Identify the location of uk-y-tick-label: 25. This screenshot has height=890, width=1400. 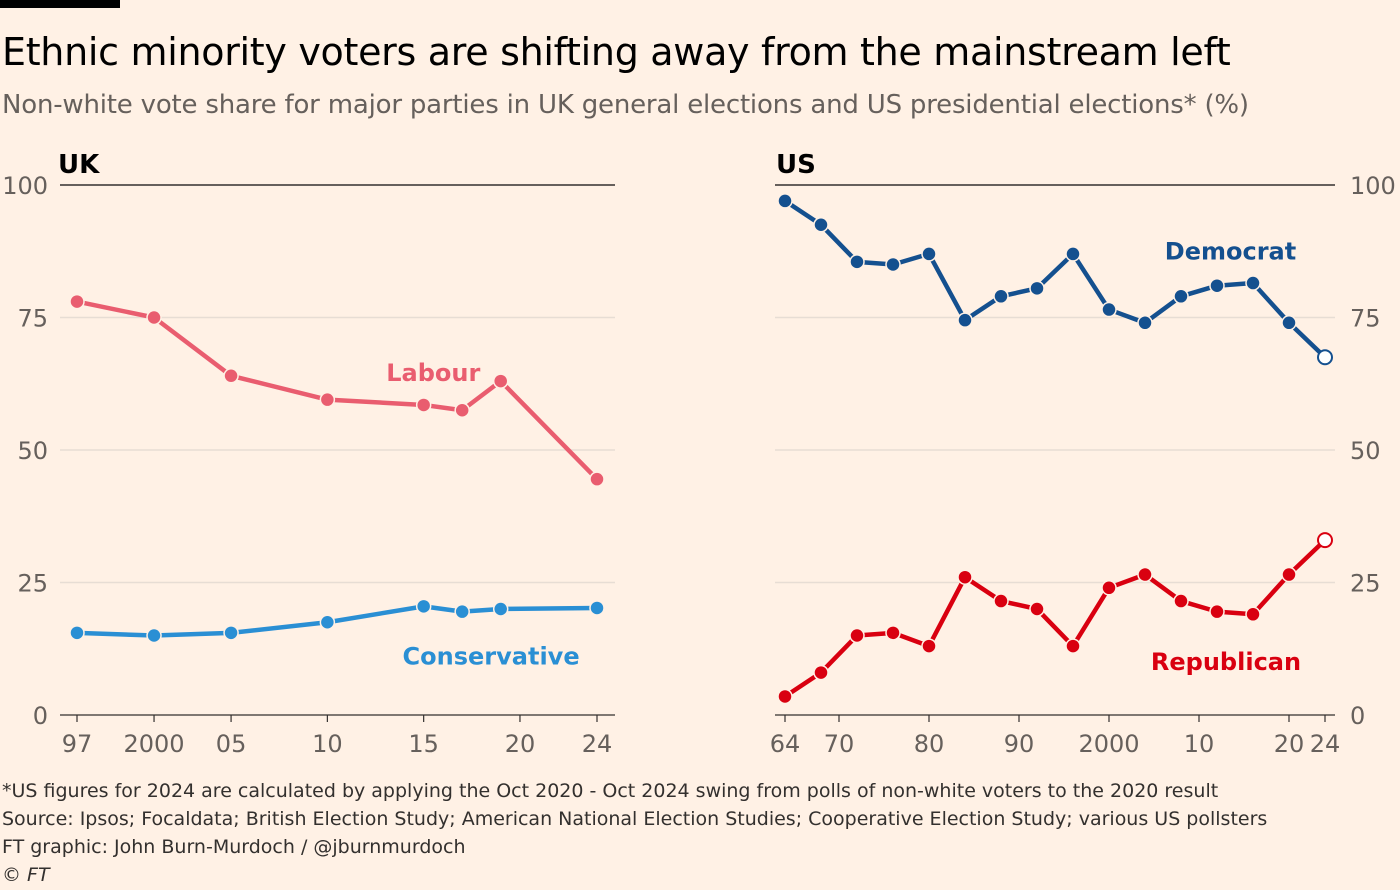
(32, 584).